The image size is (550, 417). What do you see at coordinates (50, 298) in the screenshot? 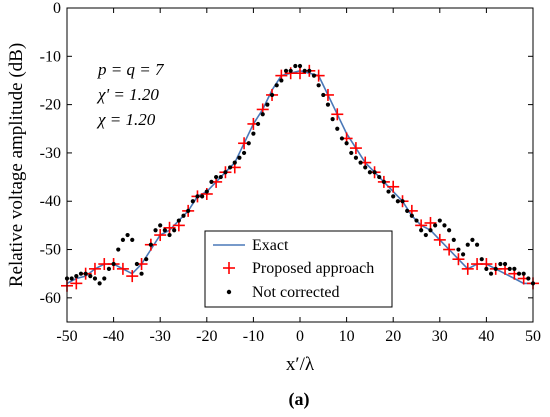
I see `y-tick-label: -60` at bounding box center [50, 298].